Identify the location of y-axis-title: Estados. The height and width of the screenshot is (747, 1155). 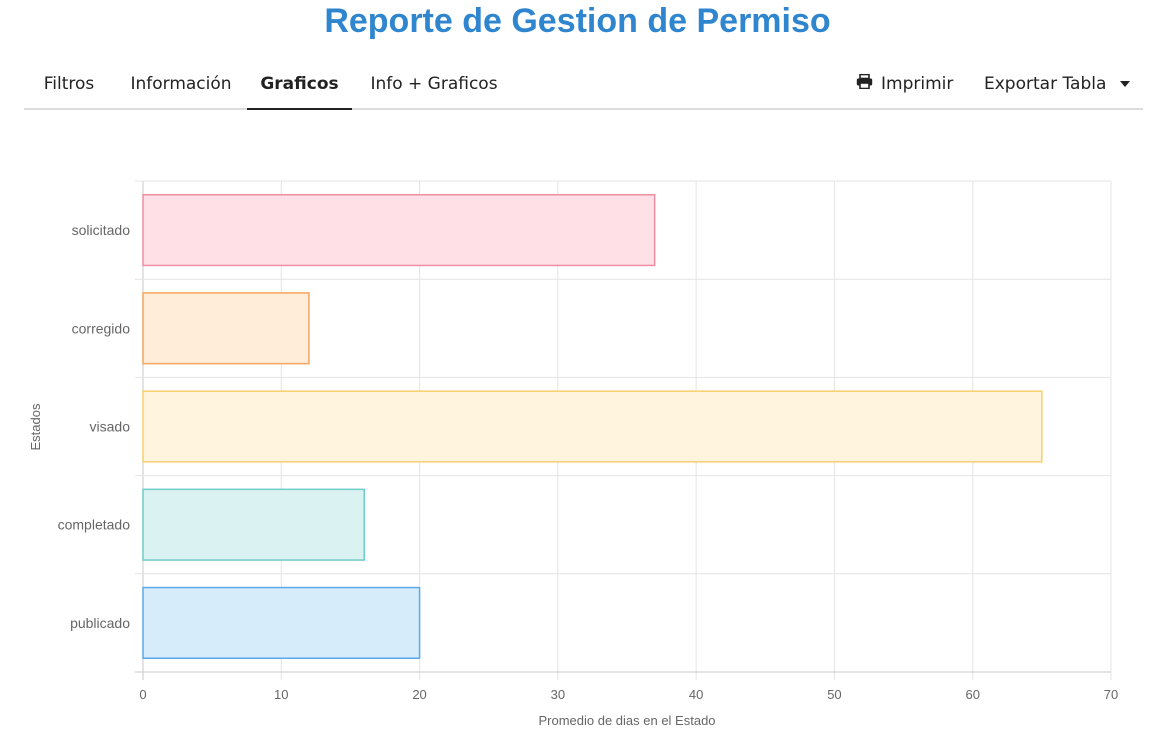
(35, 426).